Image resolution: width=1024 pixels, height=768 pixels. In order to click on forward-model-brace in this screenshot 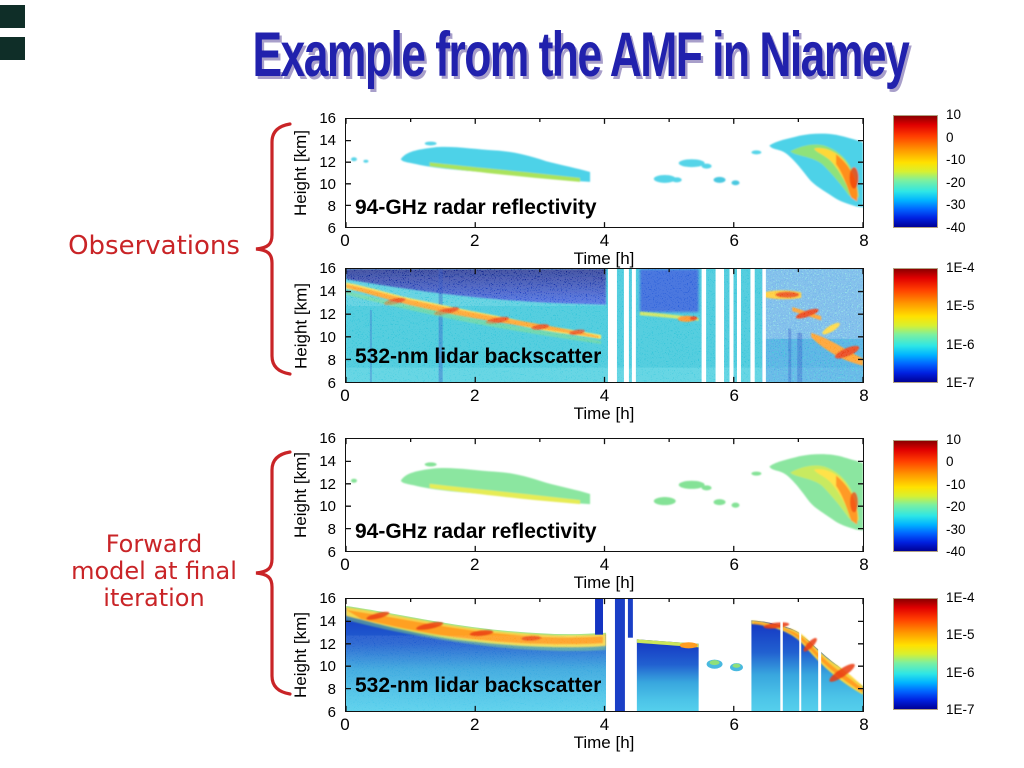, I will do `click(273, 573)`.